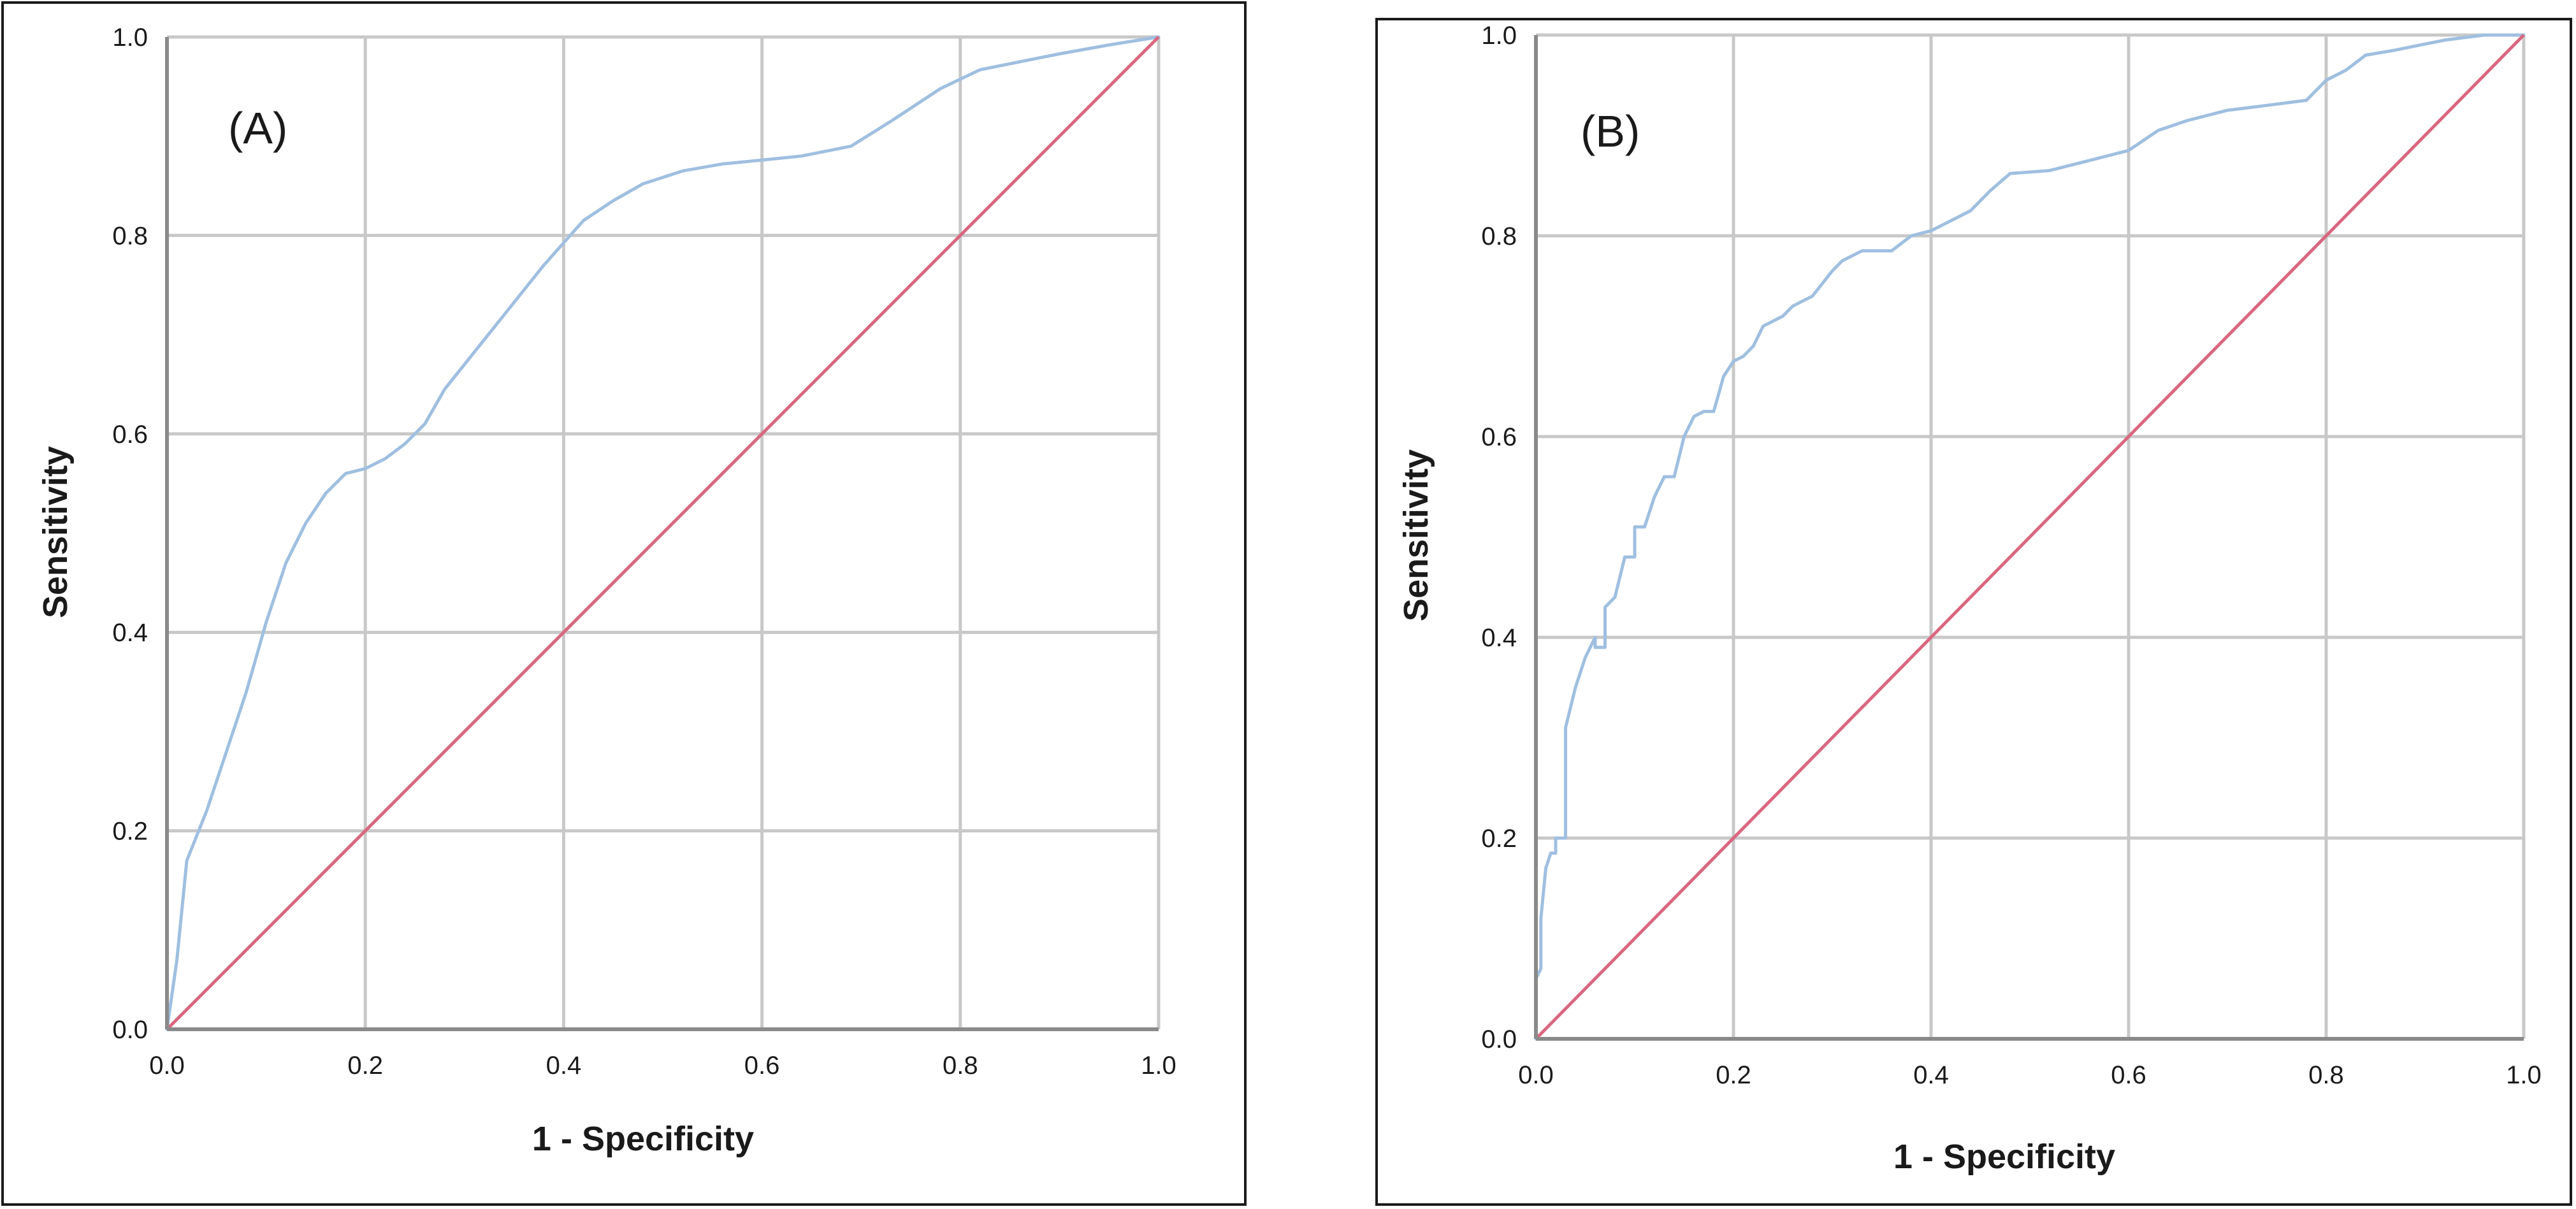 This screenshot has width=2576, height=1209. Describe the element at coordinates (1733, 1075) in the screenshot. I see `panel-b-x-tick-label: 0.2` at that location.